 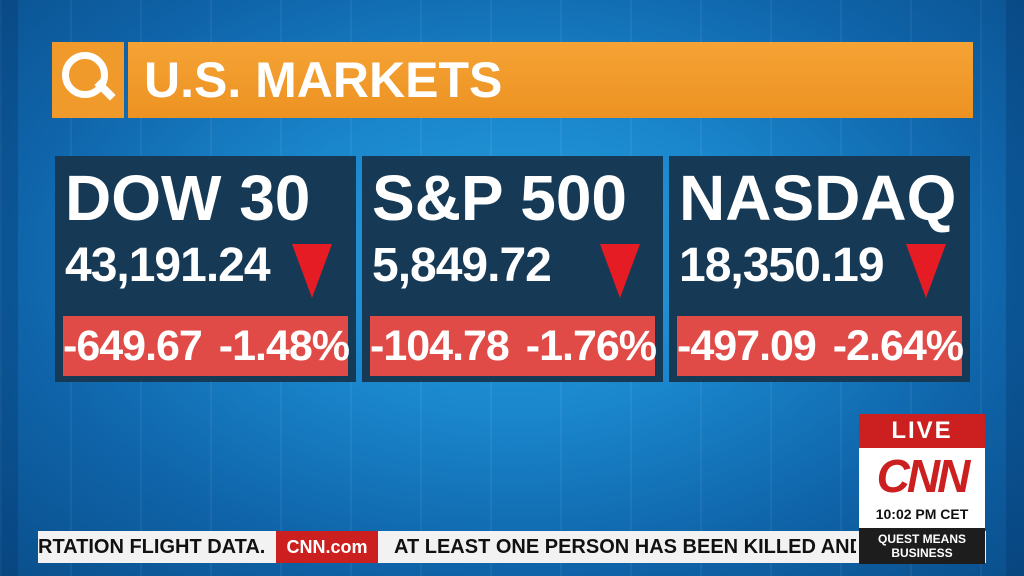 I want to click on header-title: U.S. MARKETS, so click(x=323, y=80).